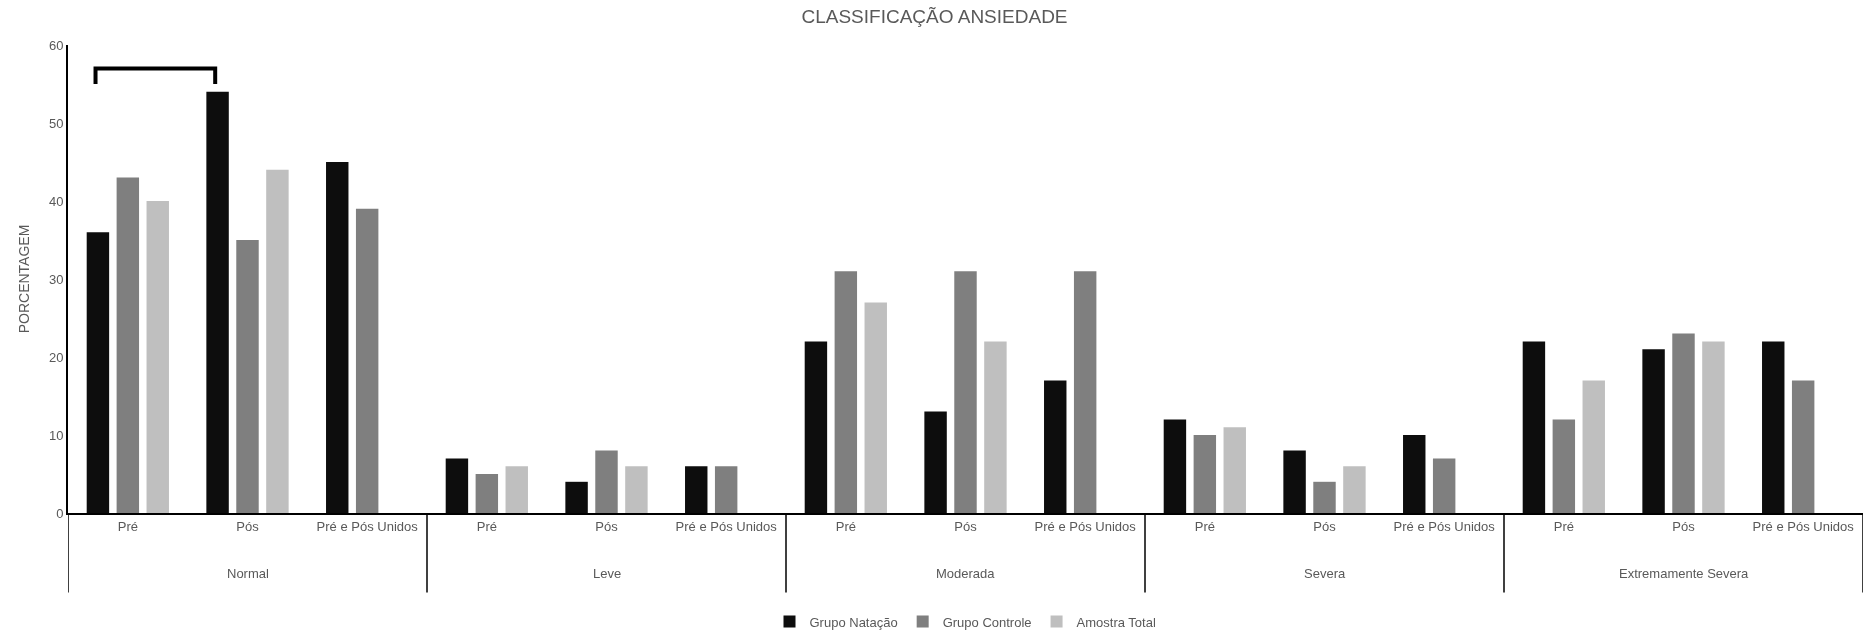 The height and width of the screenshot is (643, 1869). I want to click on text: Severa, so click(1325, 573).